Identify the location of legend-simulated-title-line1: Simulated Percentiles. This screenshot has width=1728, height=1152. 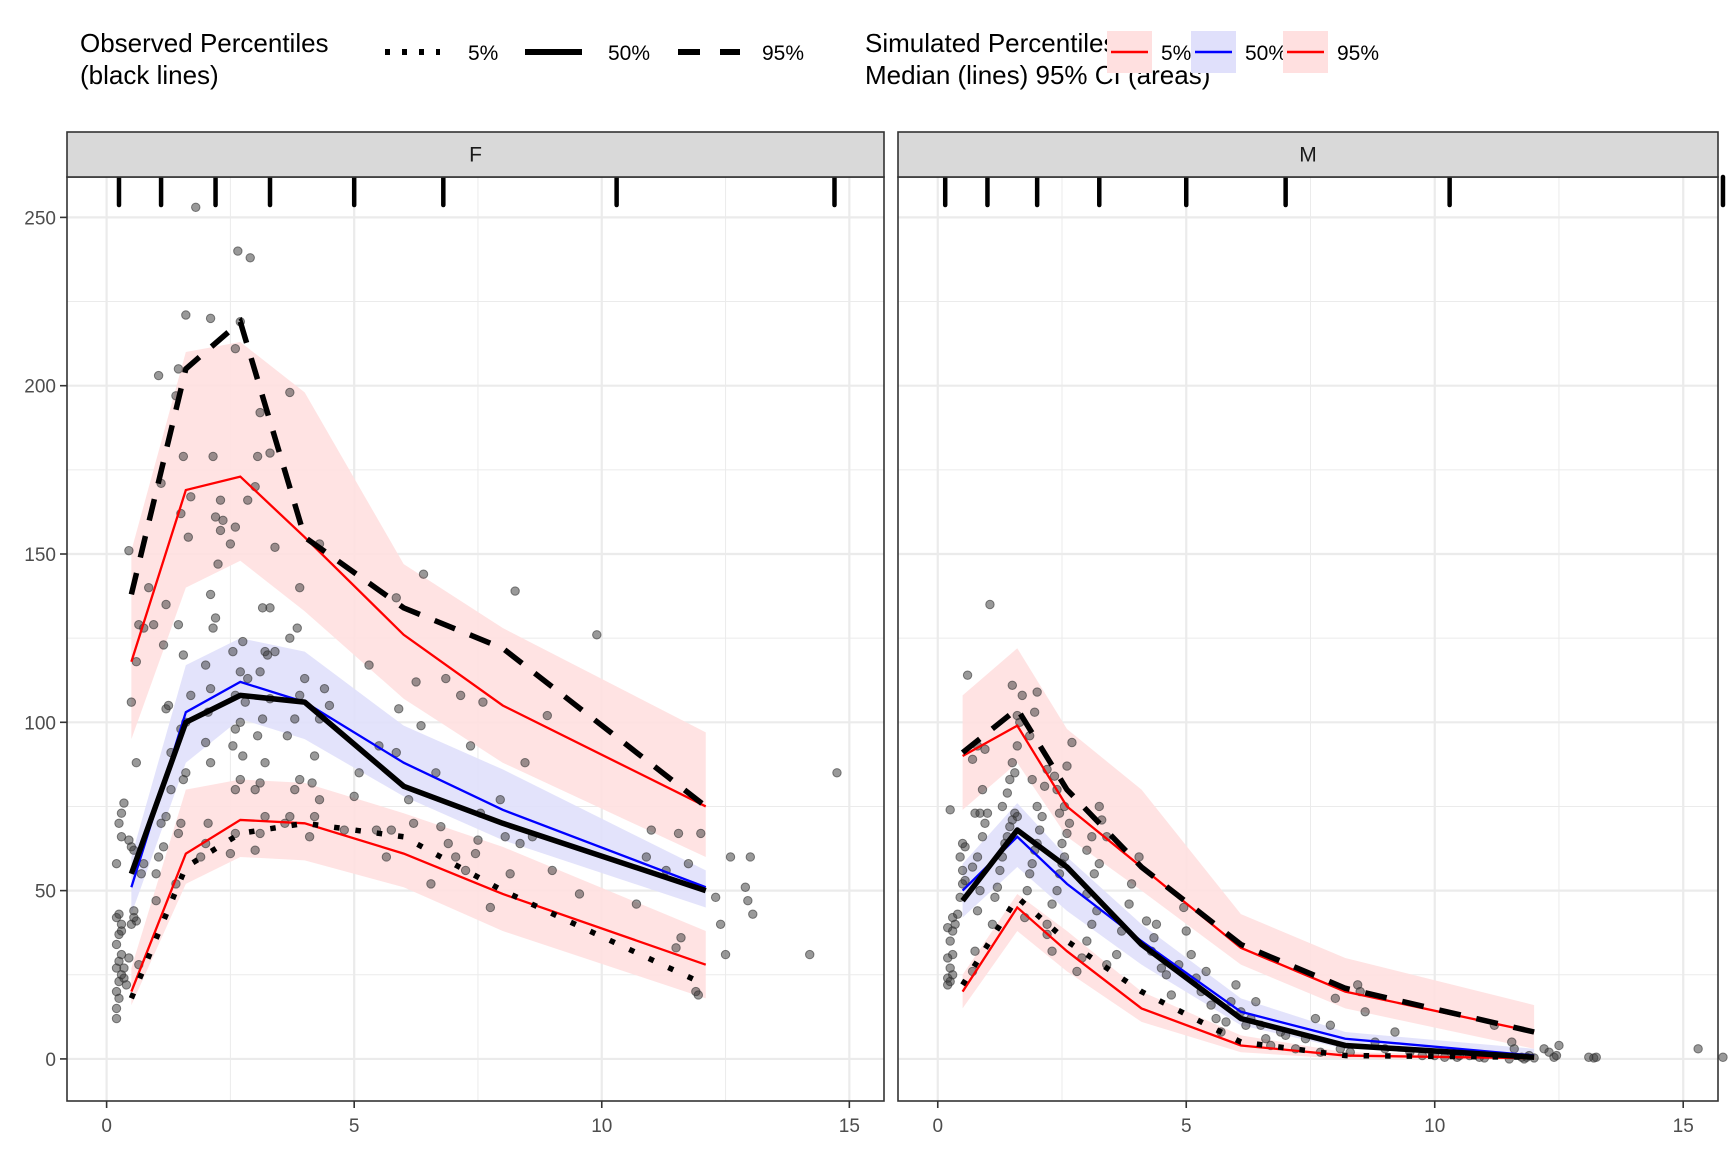
(990, 43).